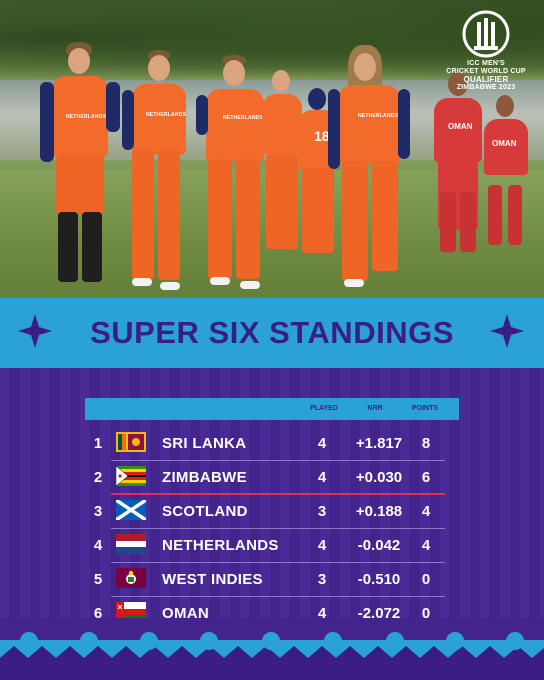 This screenshot has height=680, width=544. What do you see at coordinates (379, 613) in the screenshot?
I see `net-run-rate: -2.072` at bounding box center [379, 613].